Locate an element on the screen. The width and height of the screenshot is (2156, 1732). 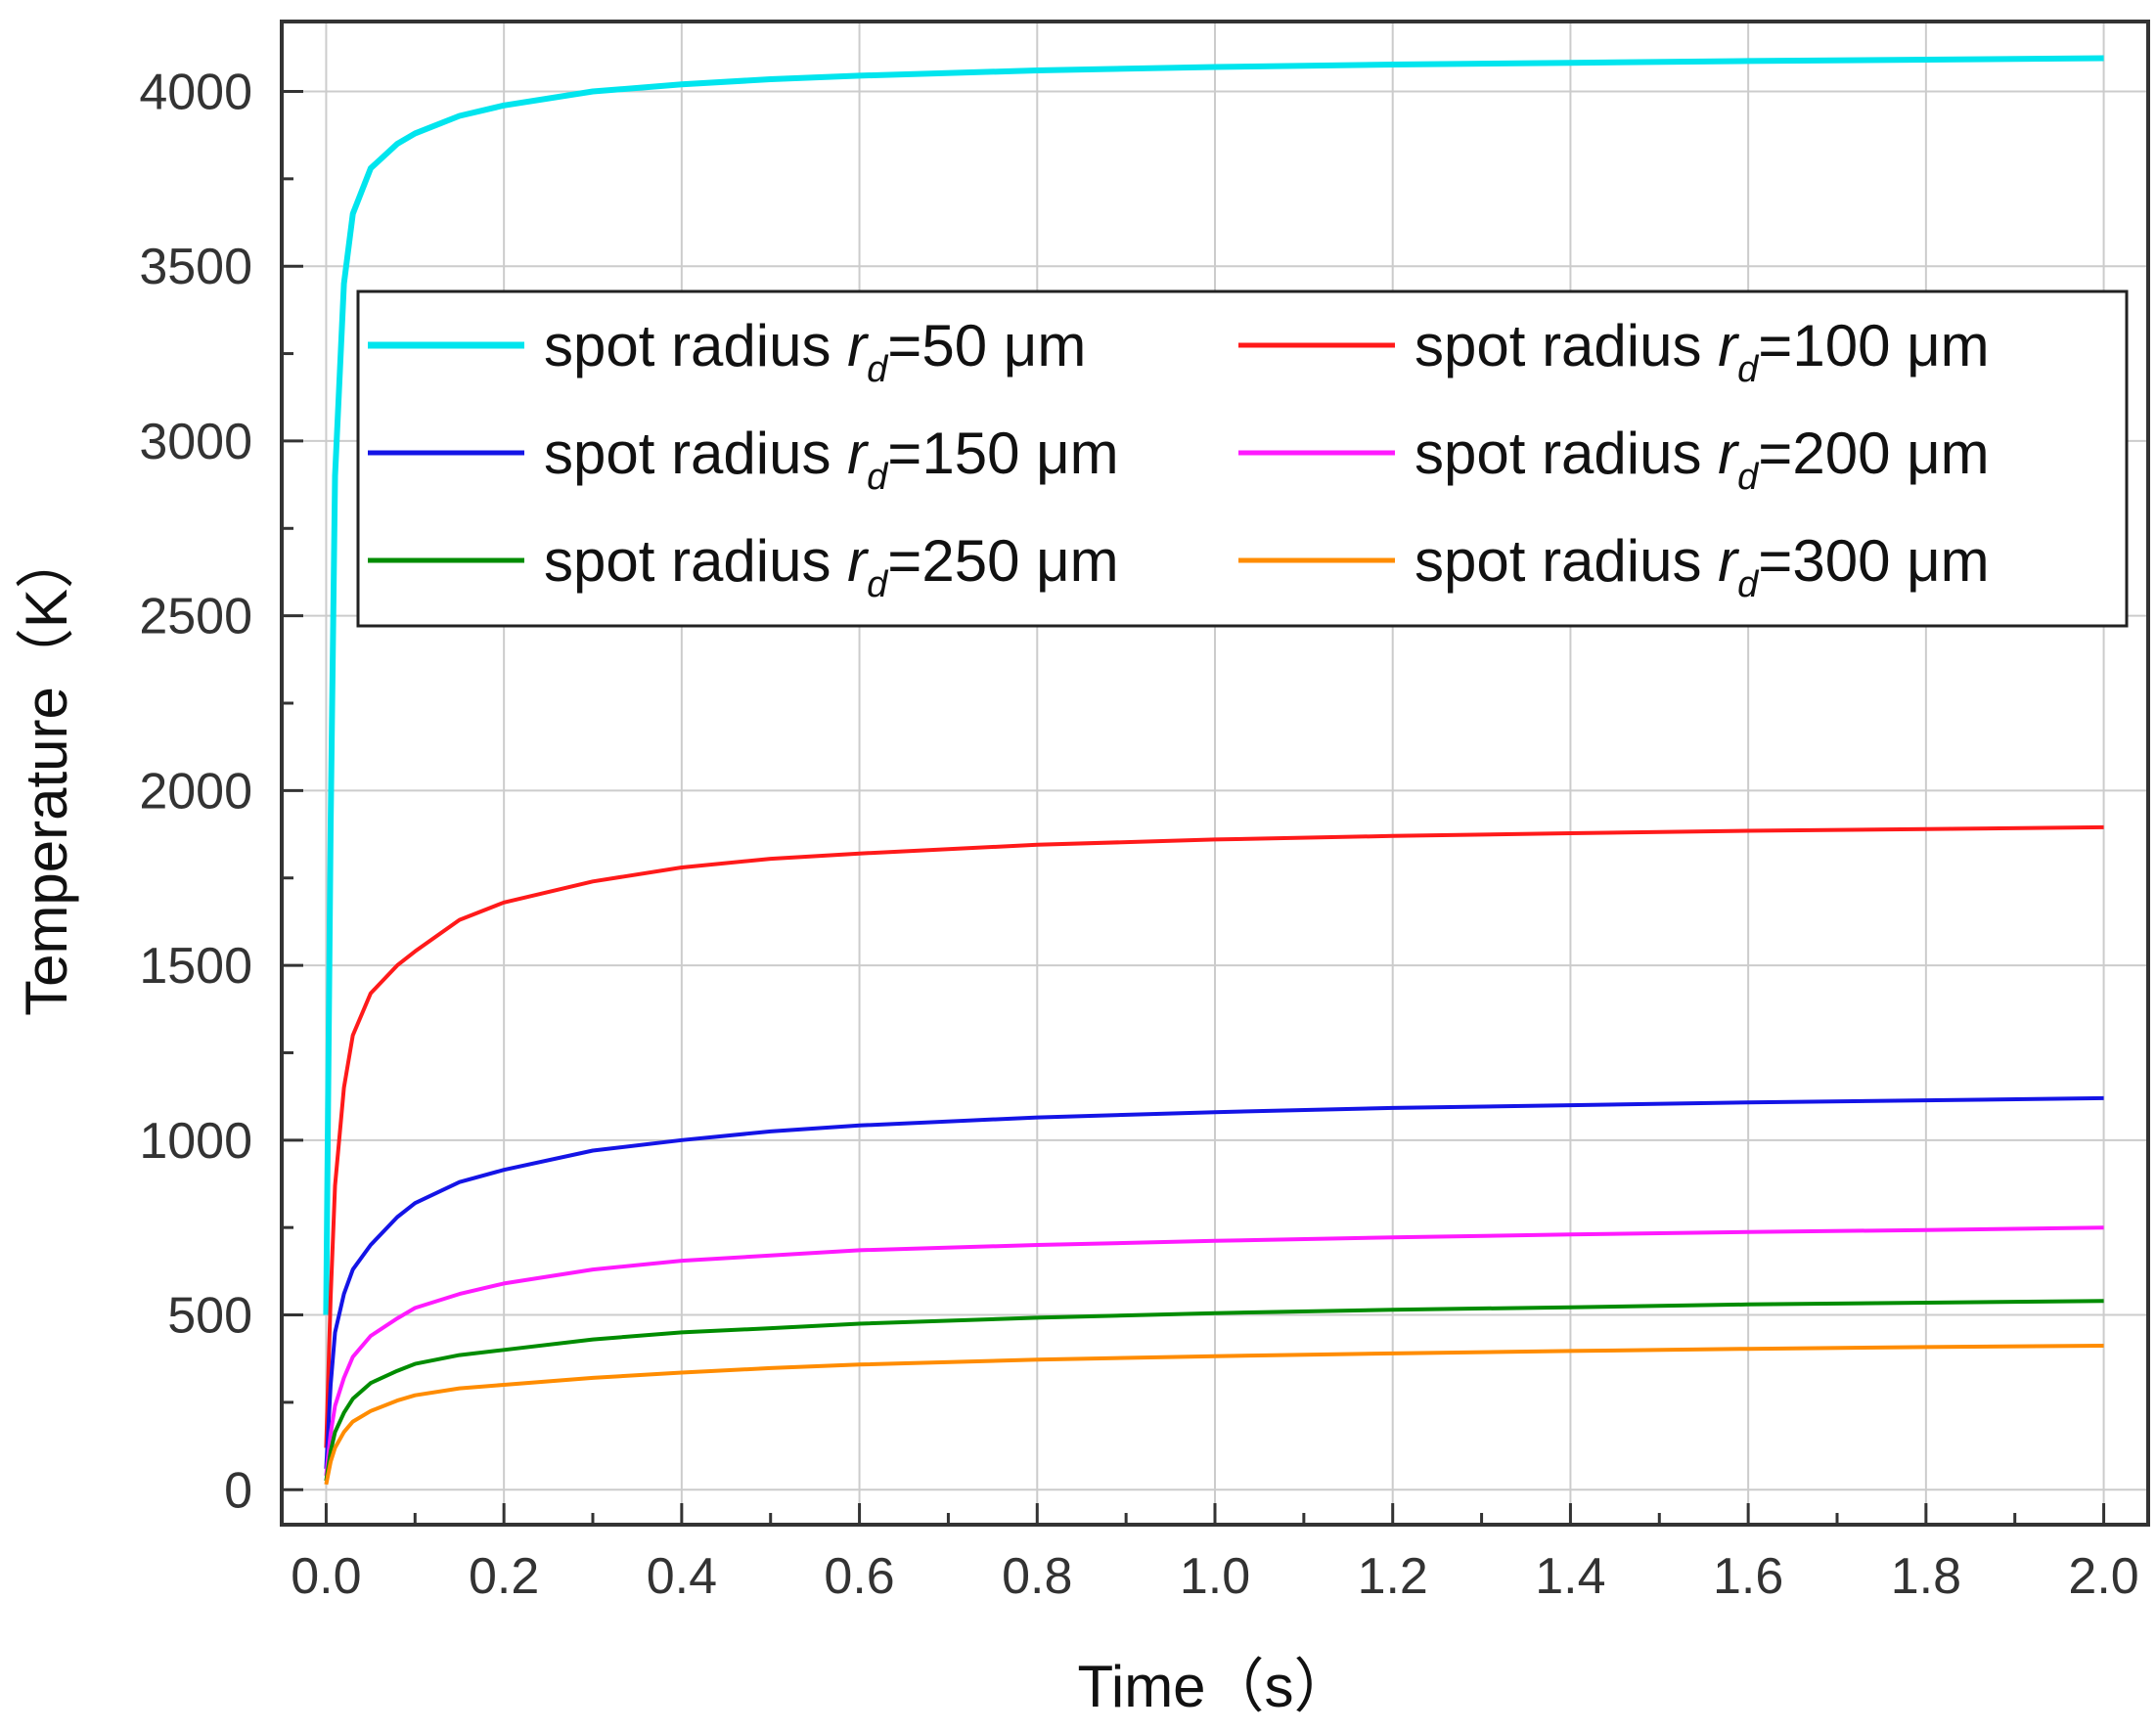
y-tick-label: 1000 is located at coordinates (195, 1141).